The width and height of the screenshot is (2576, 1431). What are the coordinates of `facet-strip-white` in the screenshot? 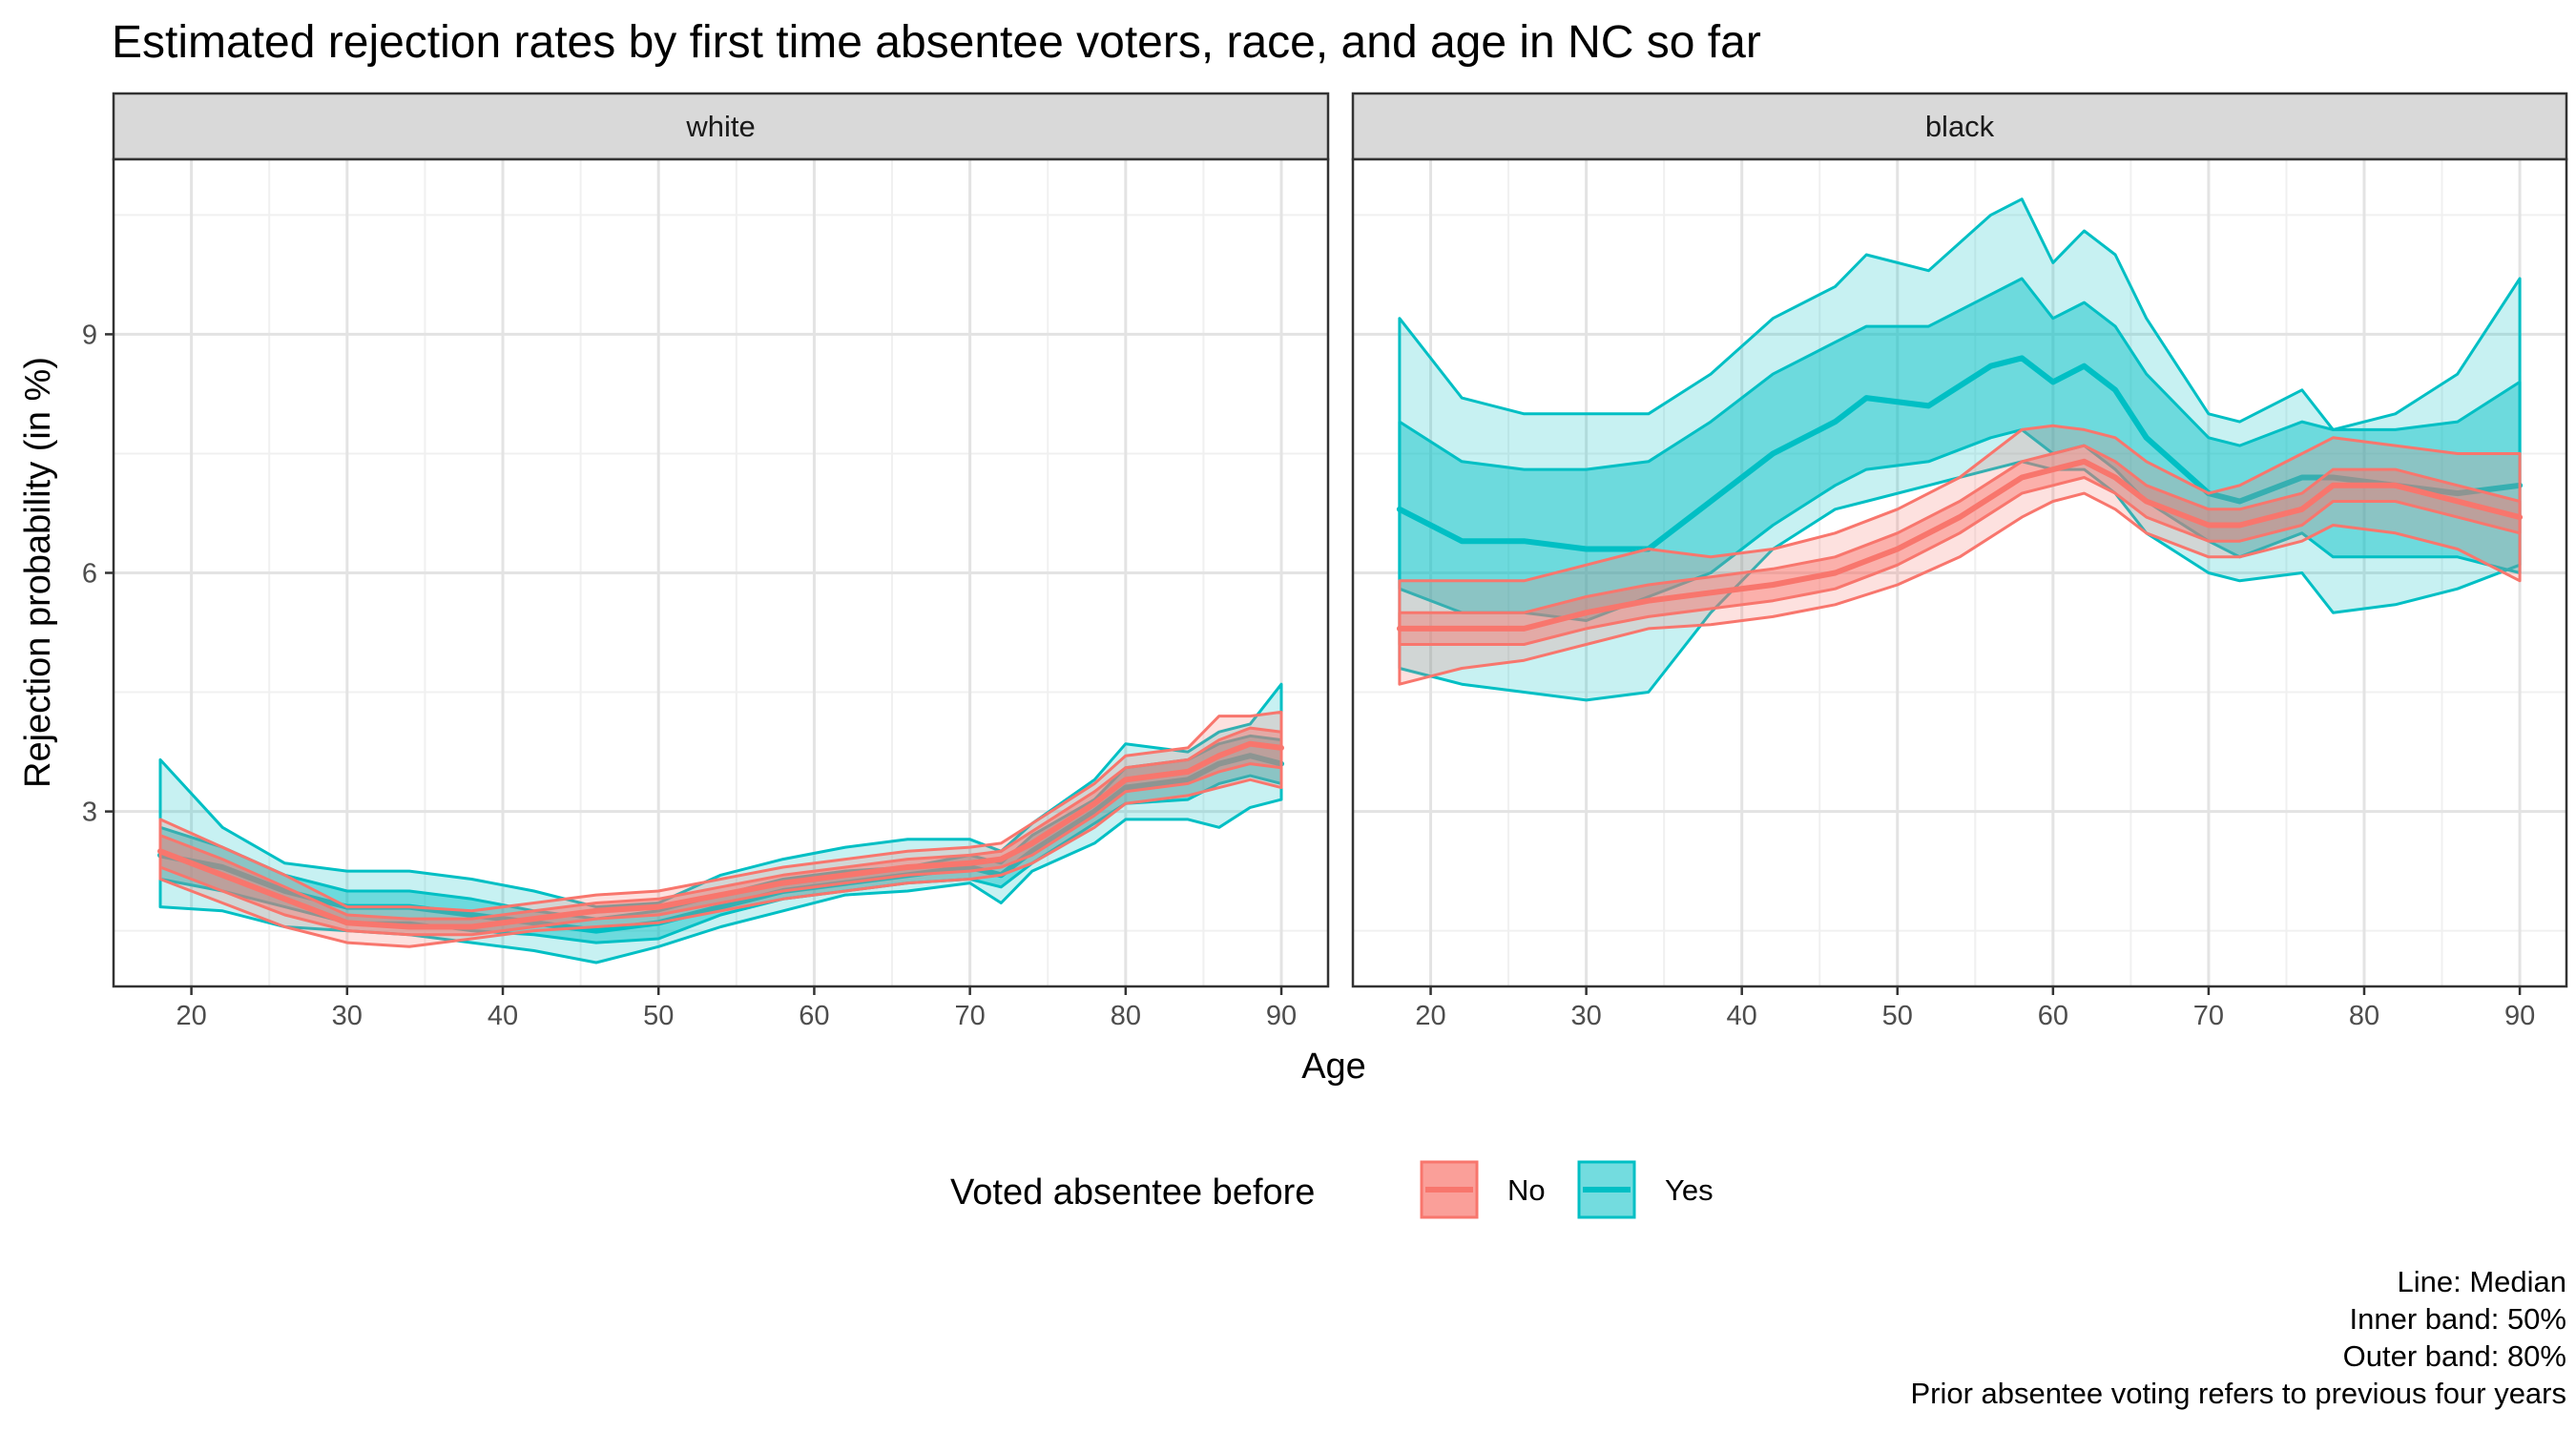 It's located at (721, 127).